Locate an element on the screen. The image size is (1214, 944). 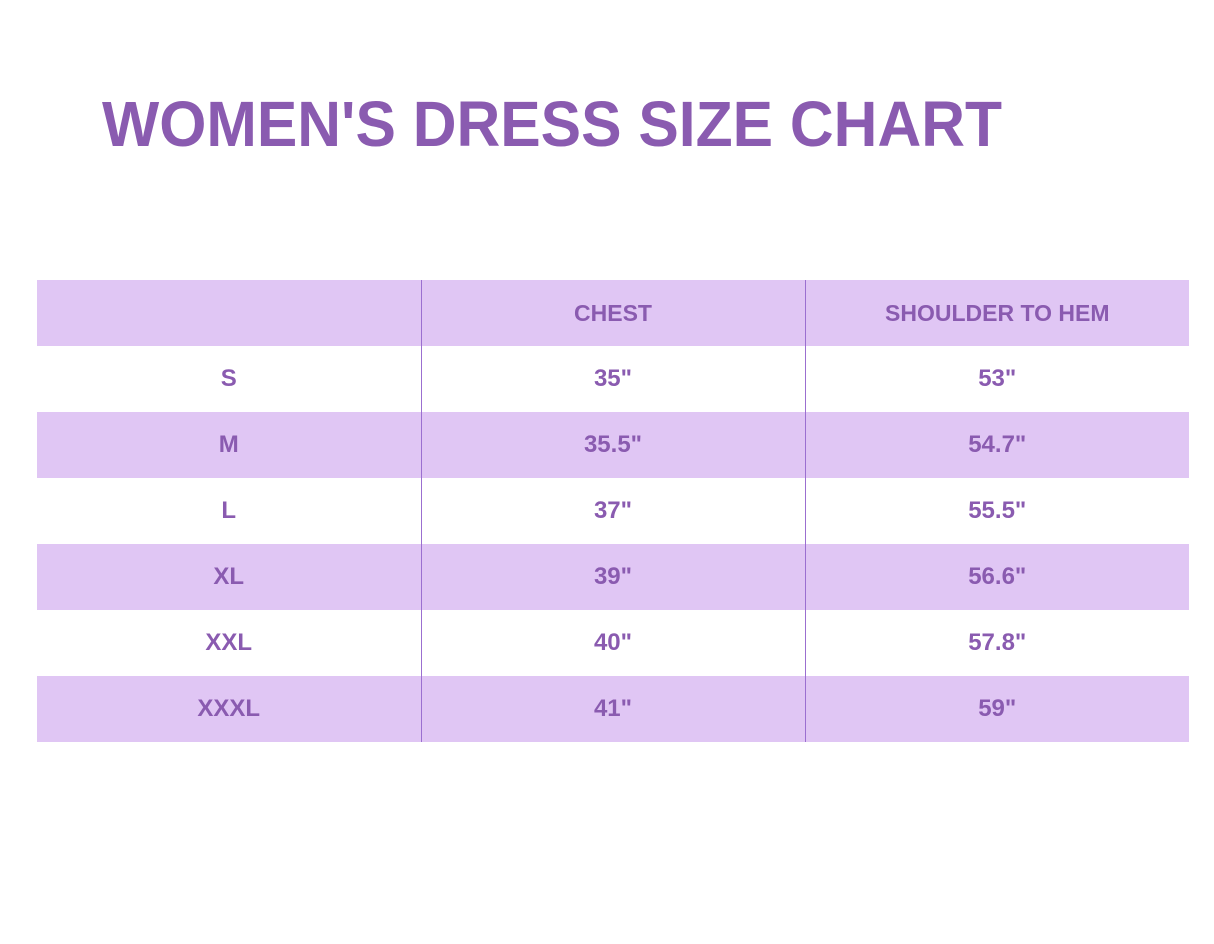
measure-cell: 40" is located at coordinates (612, 643).